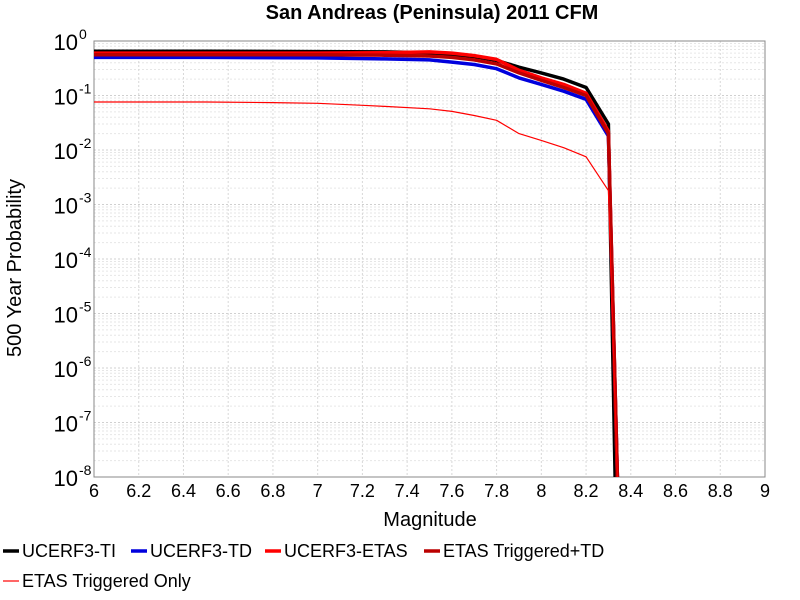 The height and width of the screenshot is (600, 800). I want to click on x-tick-label: 6.2, so click(138, 491).